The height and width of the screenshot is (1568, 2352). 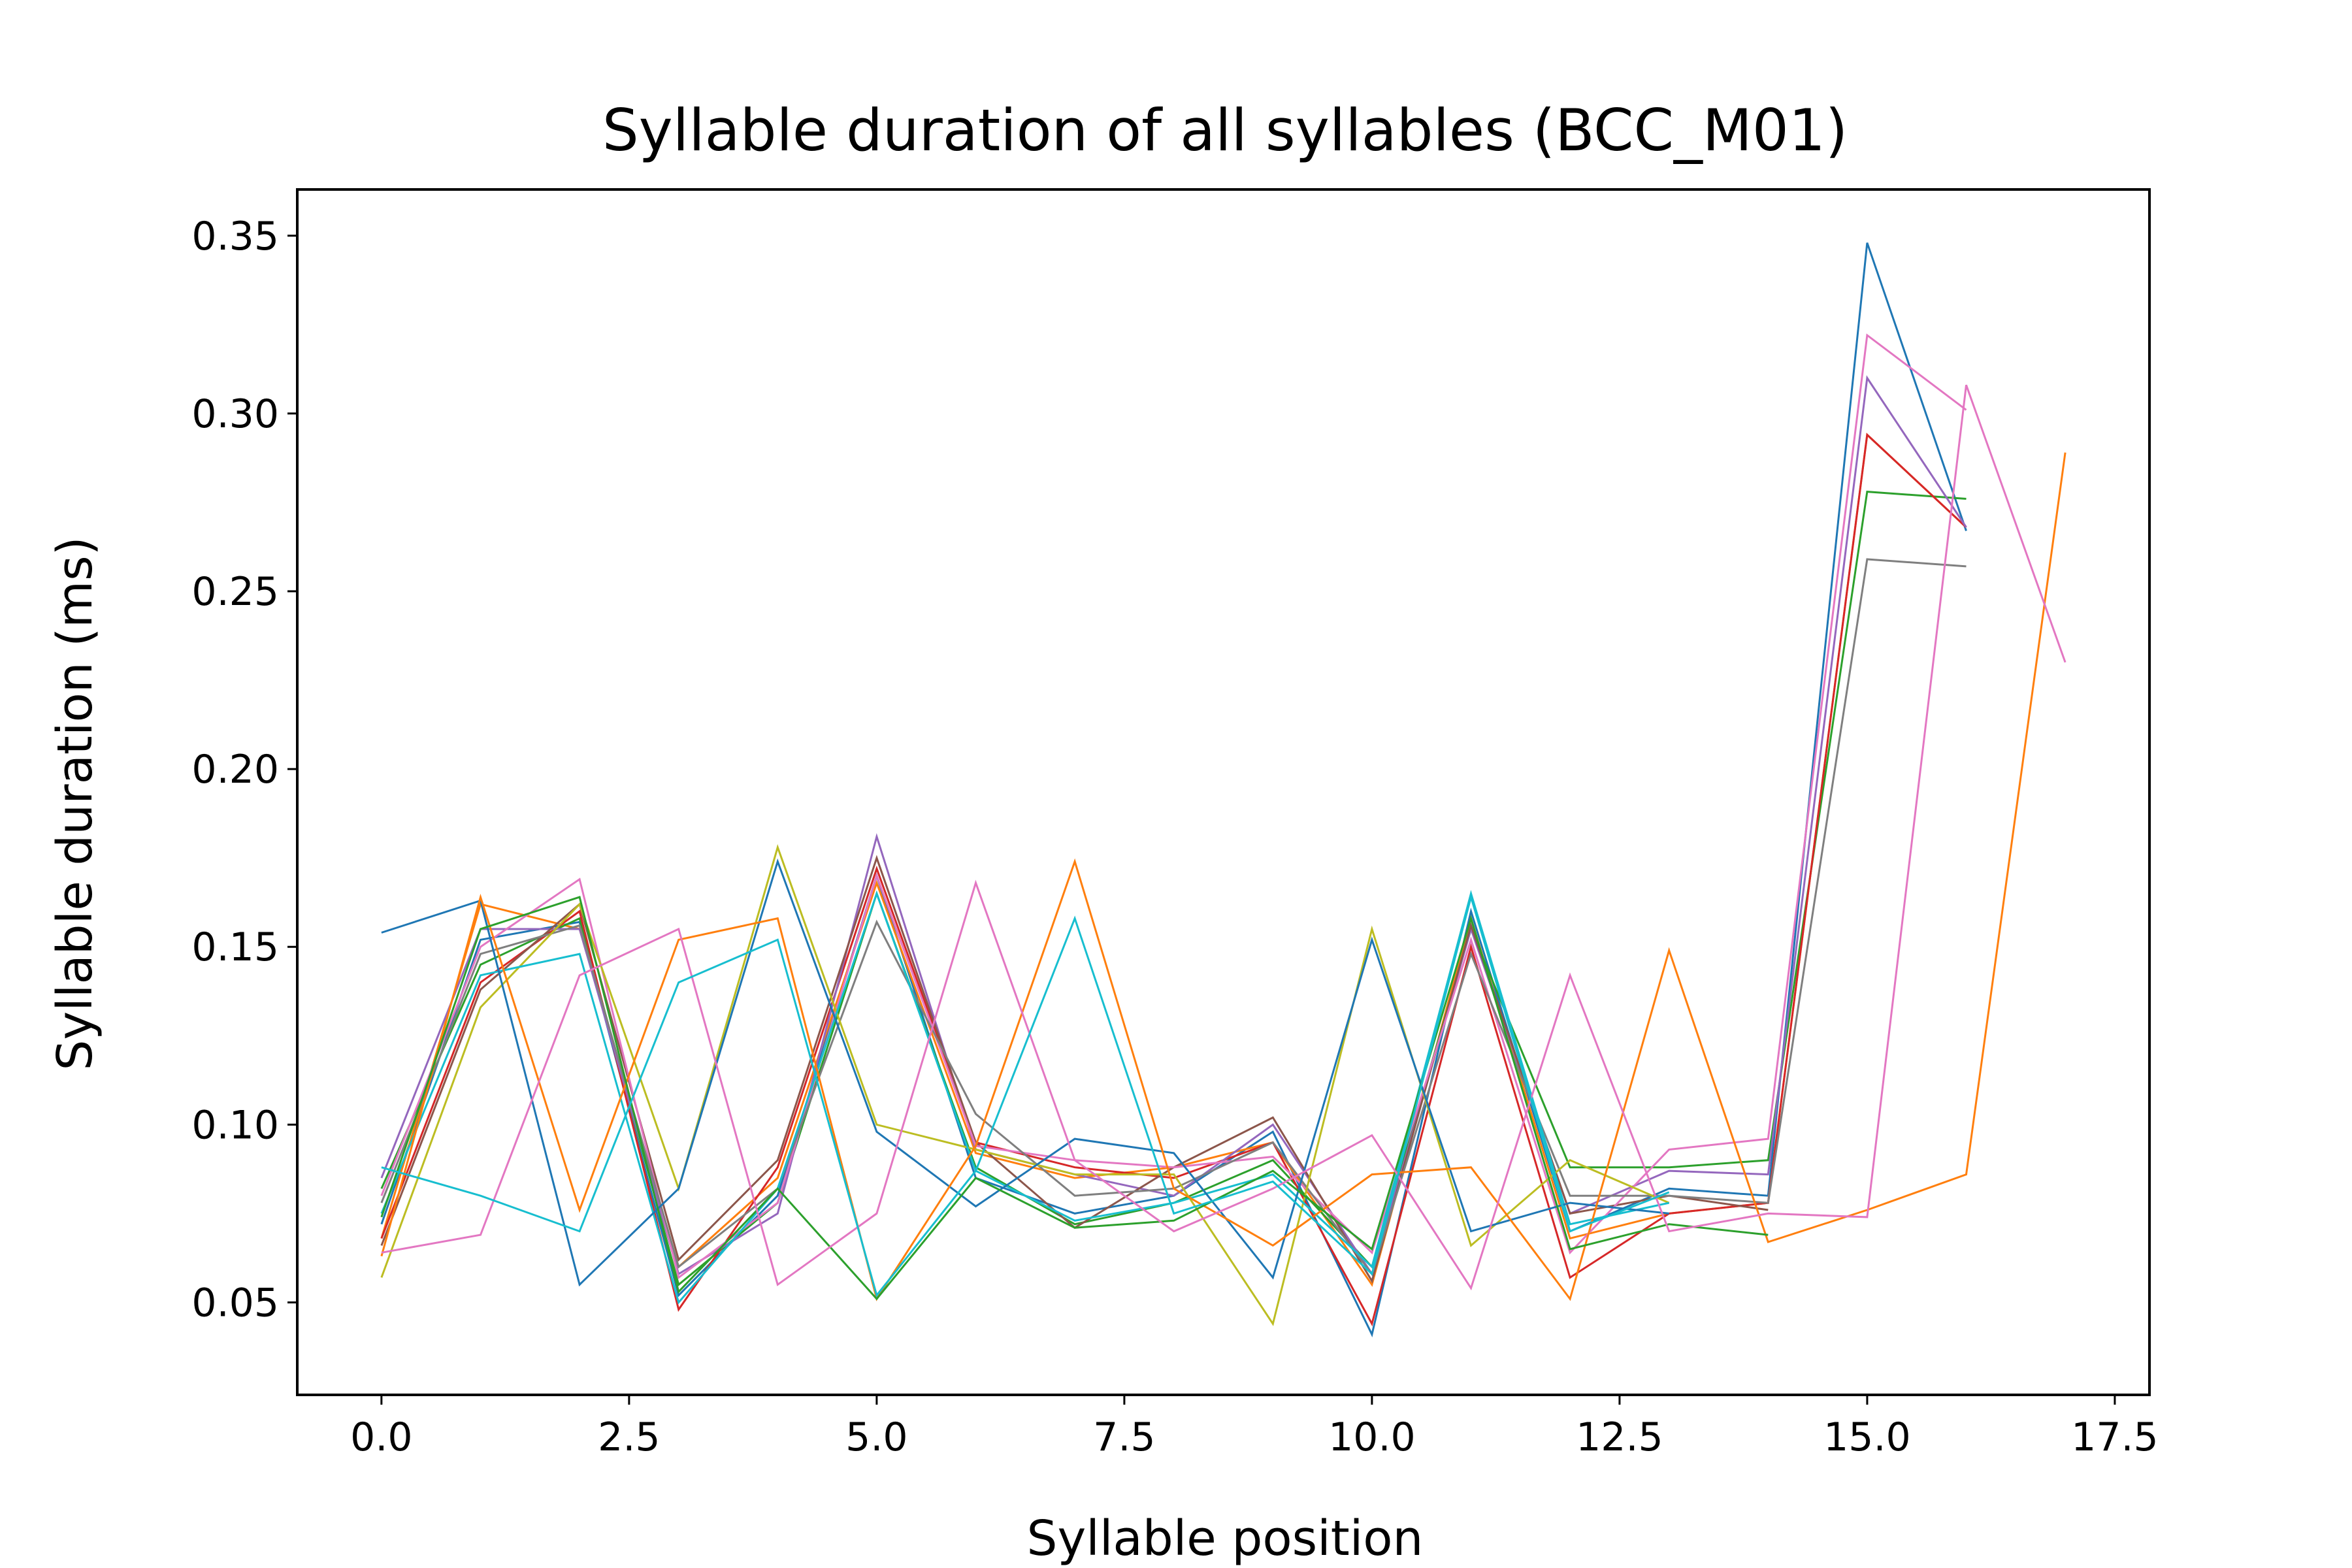 I want to click on x-tick-label: 15.0, so click(x=1867, y=1437).